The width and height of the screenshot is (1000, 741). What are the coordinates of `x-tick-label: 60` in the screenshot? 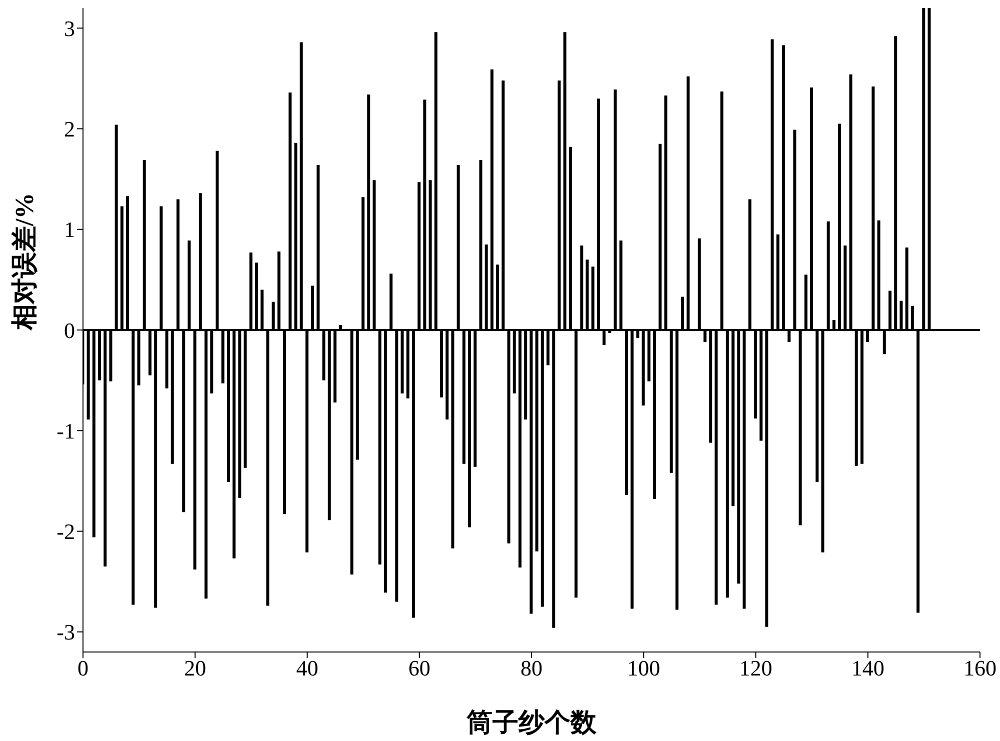 It's located at (419, 668).